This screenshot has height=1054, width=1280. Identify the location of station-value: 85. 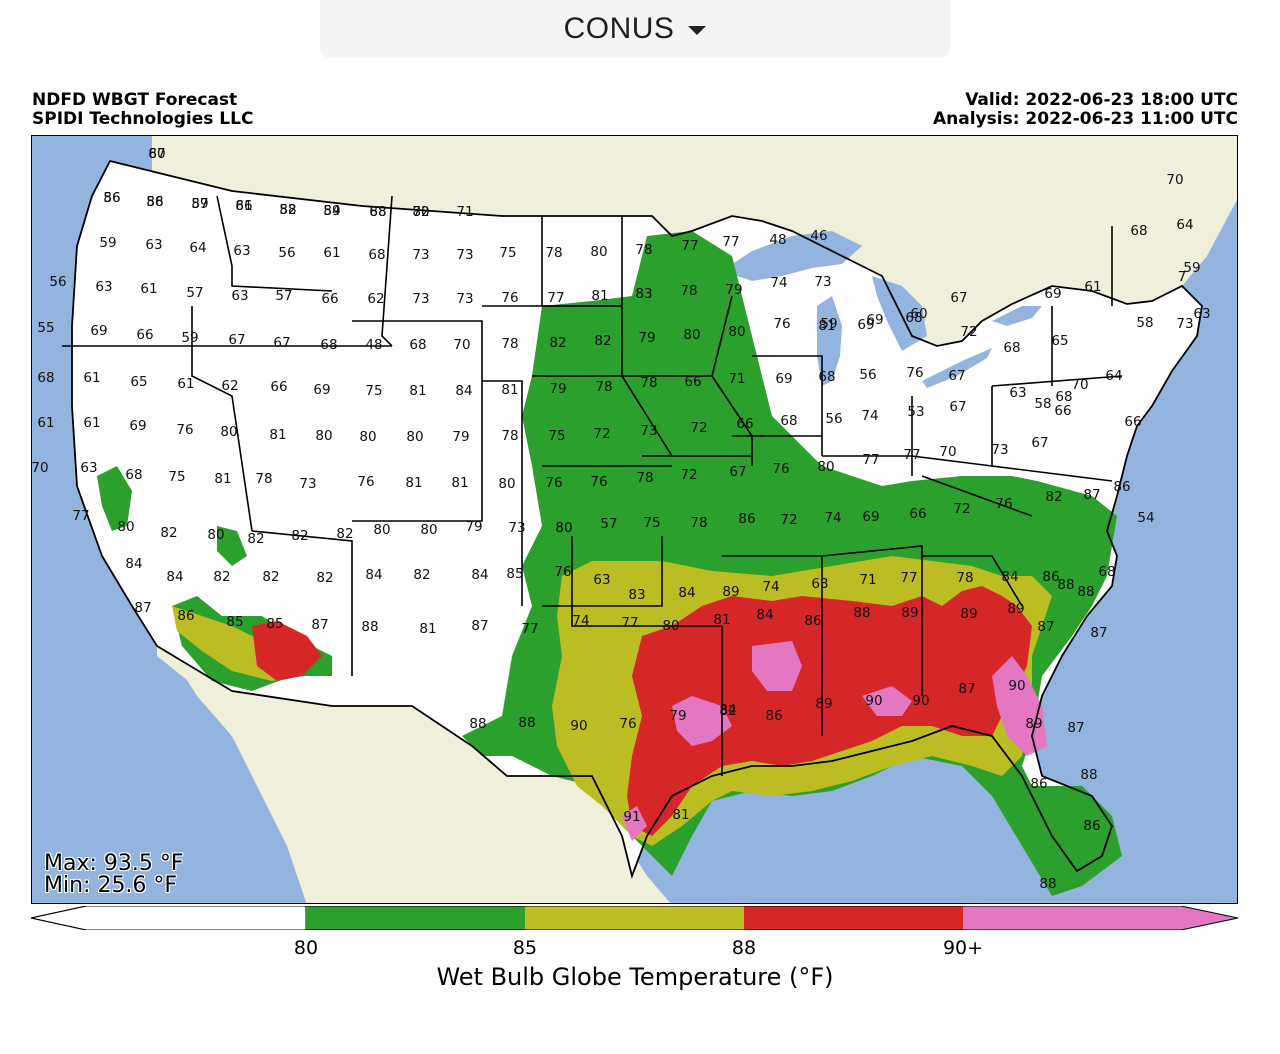
(514, 574).